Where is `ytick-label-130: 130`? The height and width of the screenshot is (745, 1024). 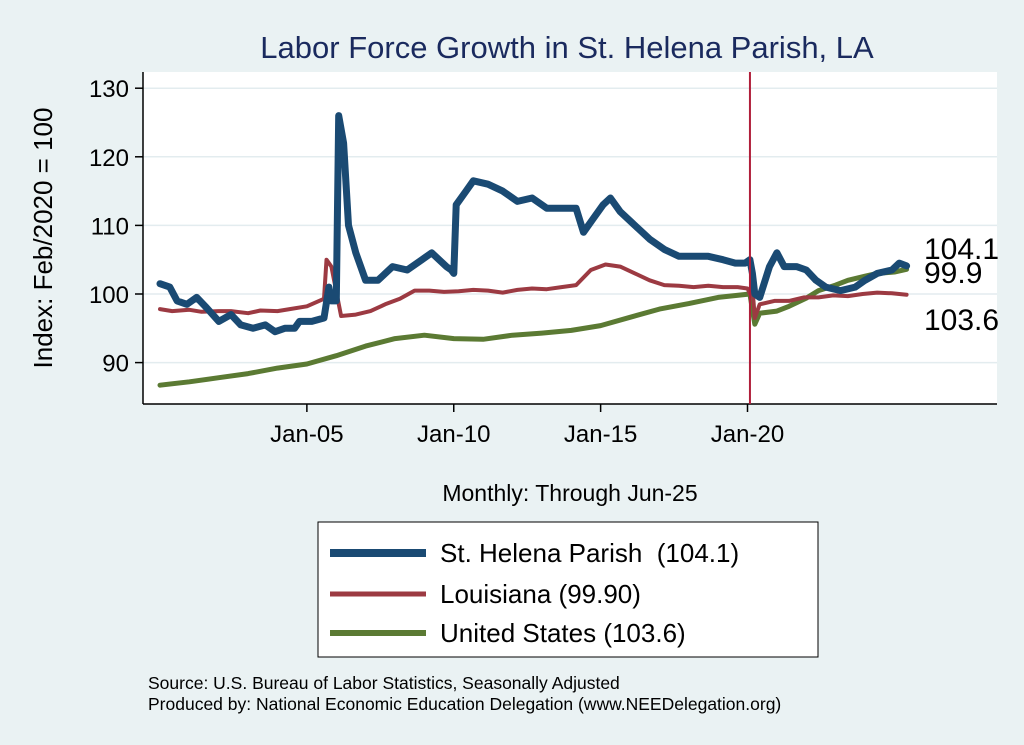
ytick-label-130: 130 is located at coordinates (109, 89).